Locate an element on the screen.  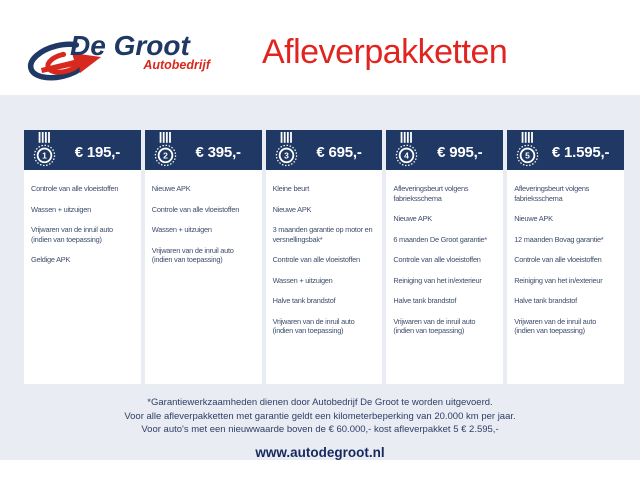
package-4-header: 4 € 995,- is located at coordinates (445, 150).